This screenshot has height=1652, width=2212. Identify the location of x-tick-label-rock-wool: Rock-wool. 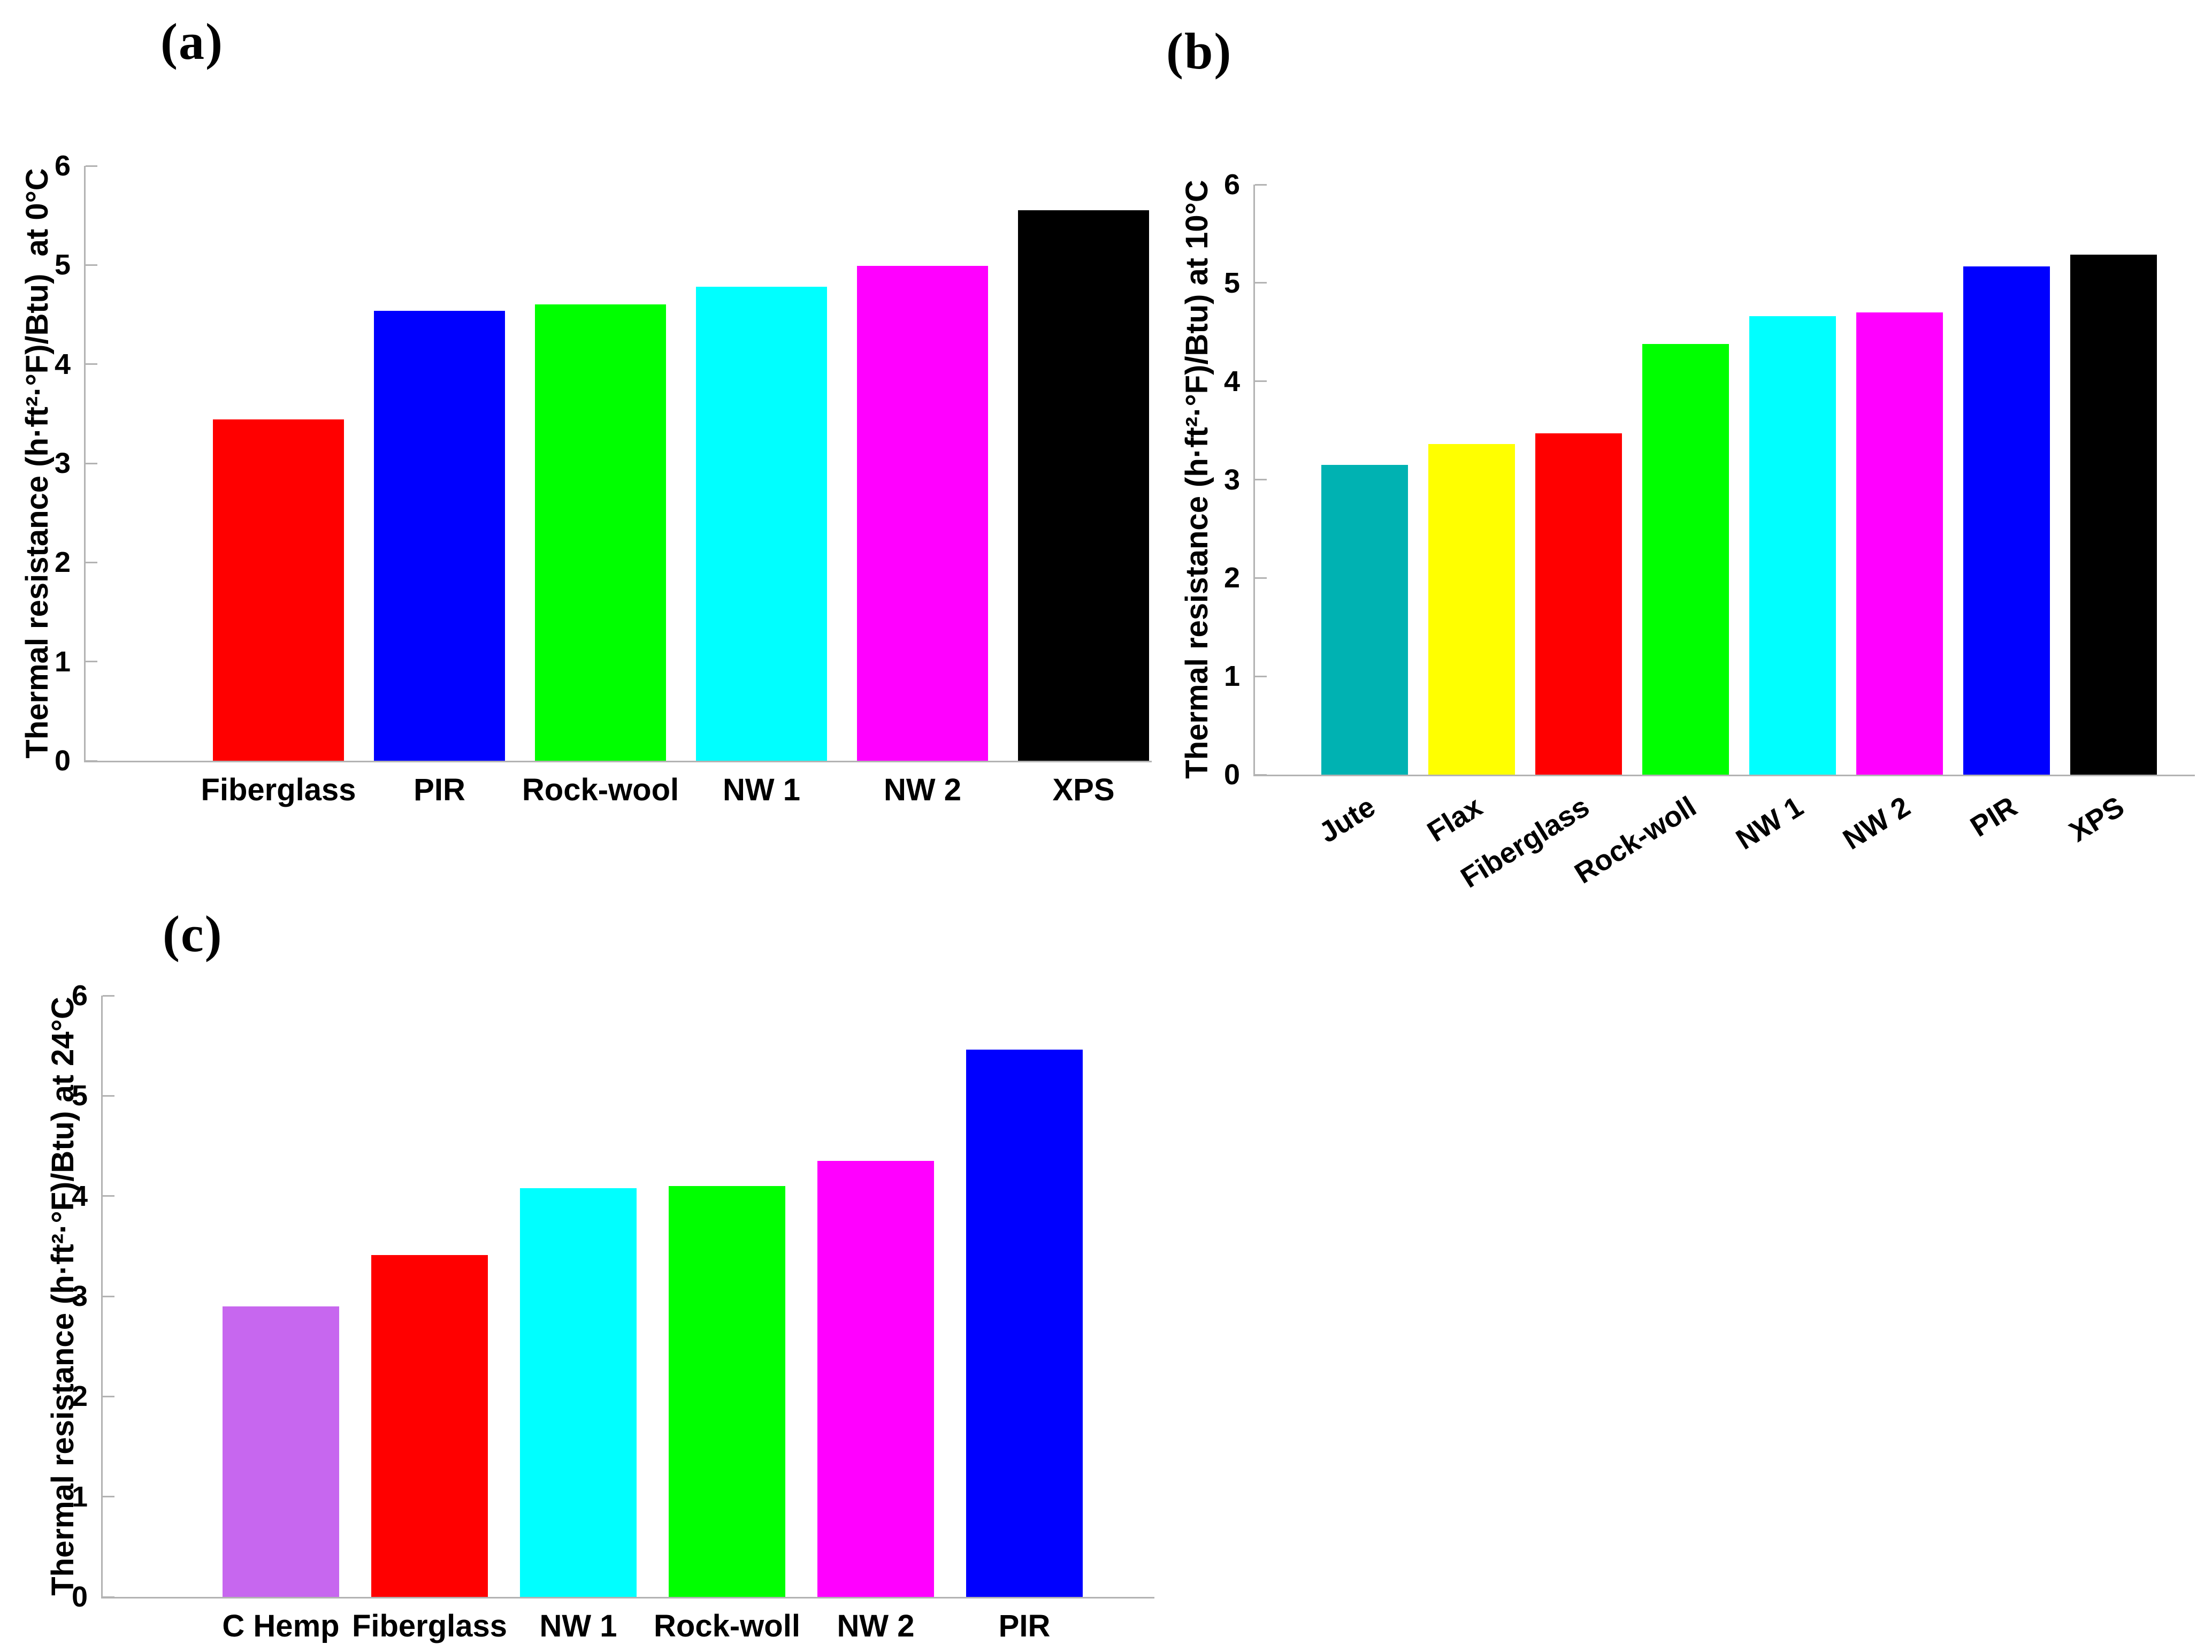
(601, 790).